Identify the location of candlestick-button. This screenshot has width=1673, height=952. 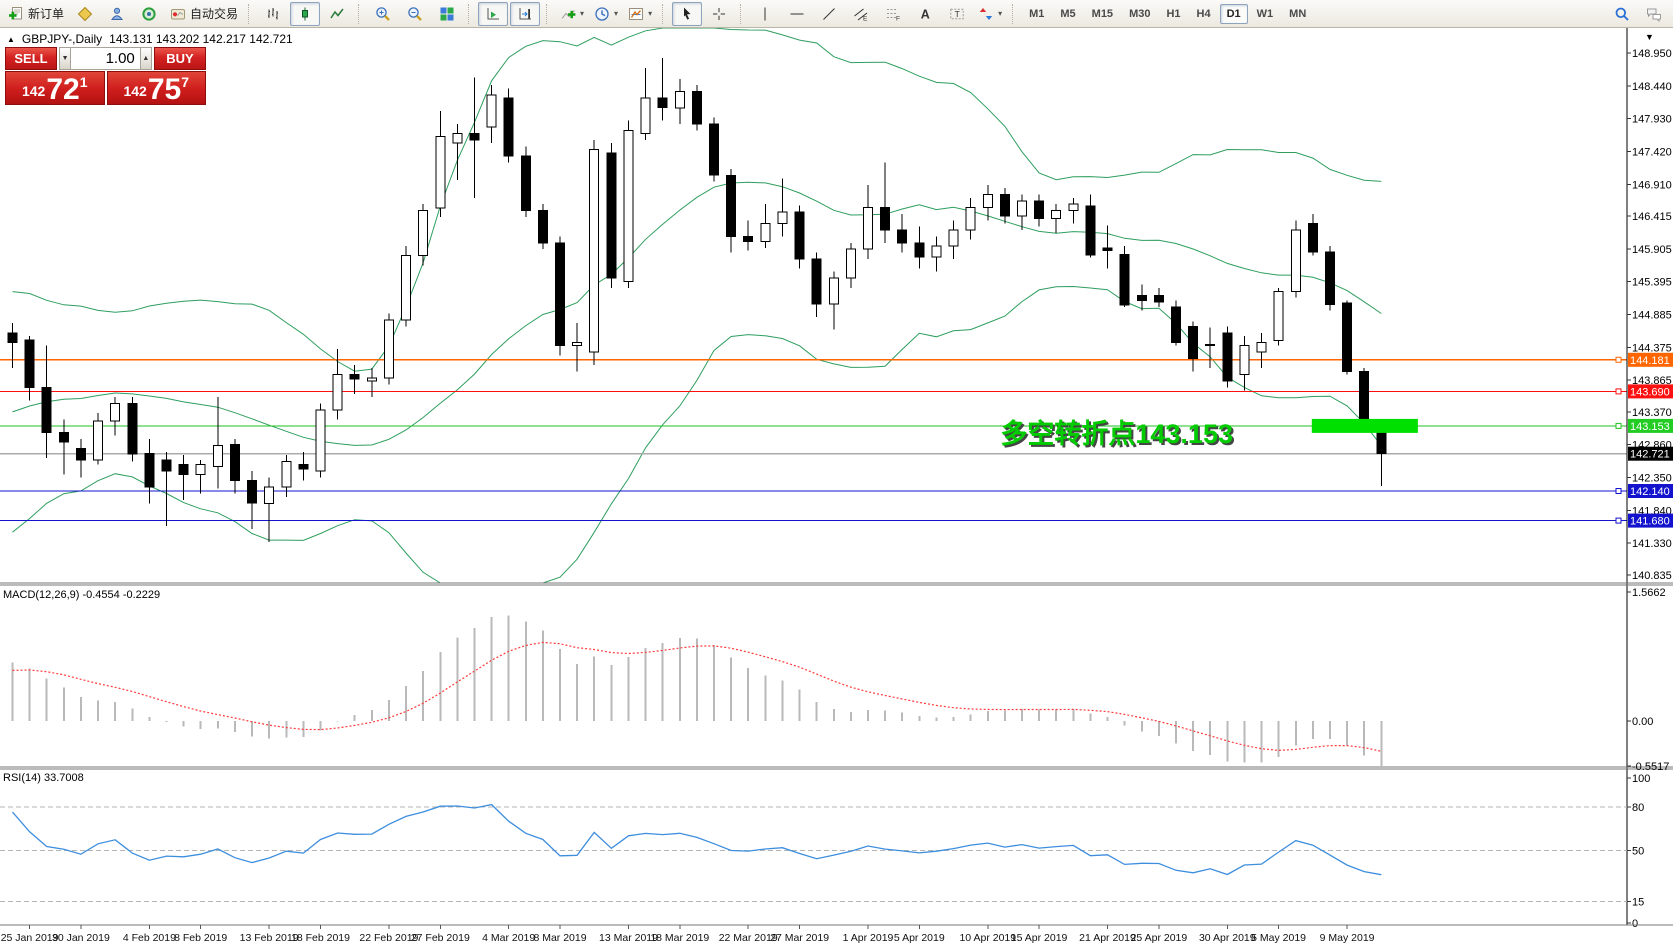
(305, 13).